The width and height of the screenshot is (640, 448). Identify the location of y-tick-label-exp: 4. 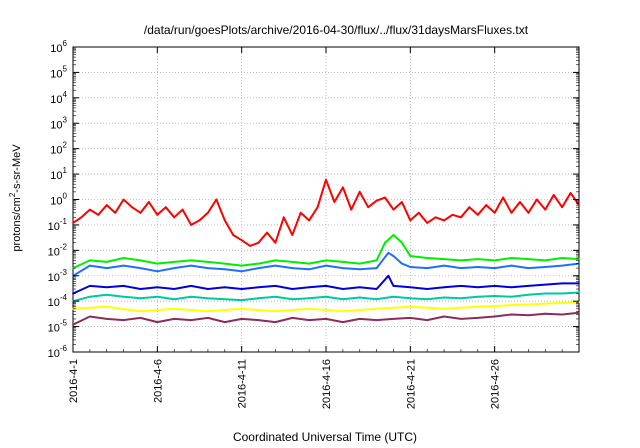
(65, 94).